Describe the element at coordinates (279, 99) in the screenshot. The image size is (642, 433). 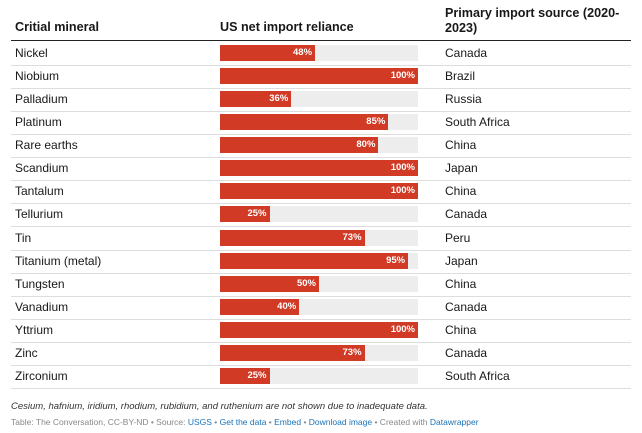
I see `bar-value-label: 36%` at that location.